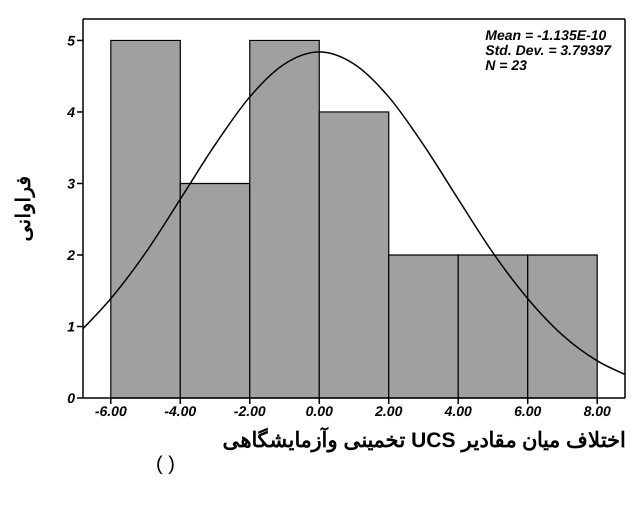 This screenshot has height=515, width=639. I want to click on x-tick-label: 4.00, so click(458, 410).